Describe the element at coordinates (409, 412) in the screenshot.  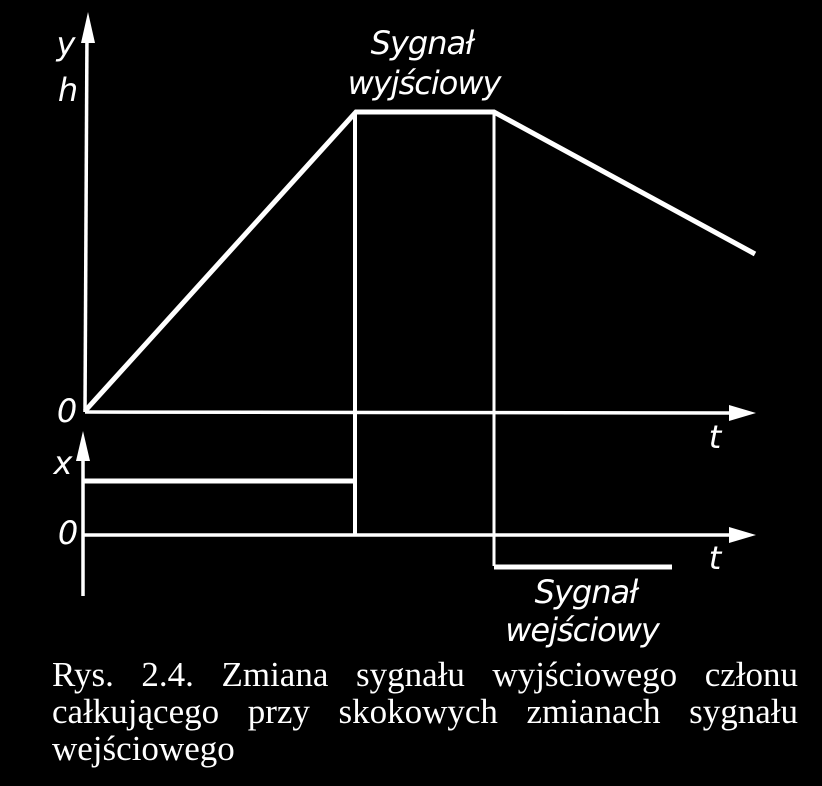
I see `output-t-axis` at that location.